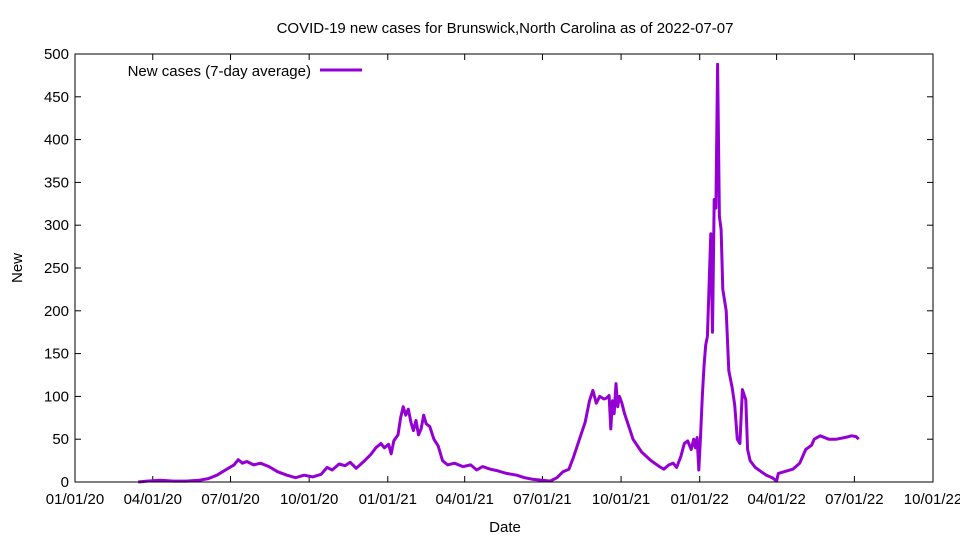  Describe the element at coordinates (65, 482) in the screenshot. I see `y-tick-label-0: 0` at that location.